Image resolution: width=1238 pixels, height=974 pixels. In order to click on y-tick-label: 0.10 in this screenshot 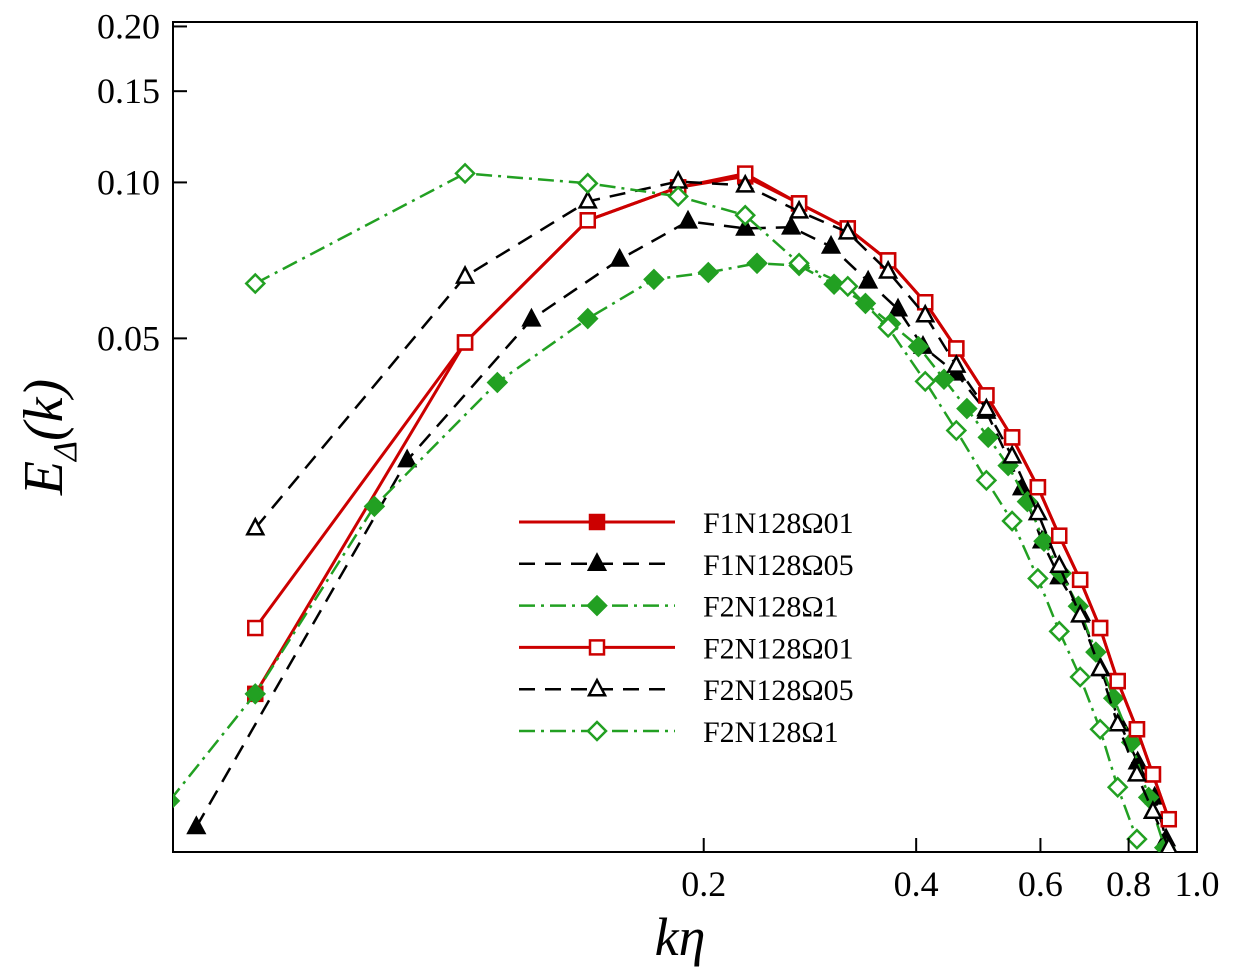, I will do `click(128, 182)`.